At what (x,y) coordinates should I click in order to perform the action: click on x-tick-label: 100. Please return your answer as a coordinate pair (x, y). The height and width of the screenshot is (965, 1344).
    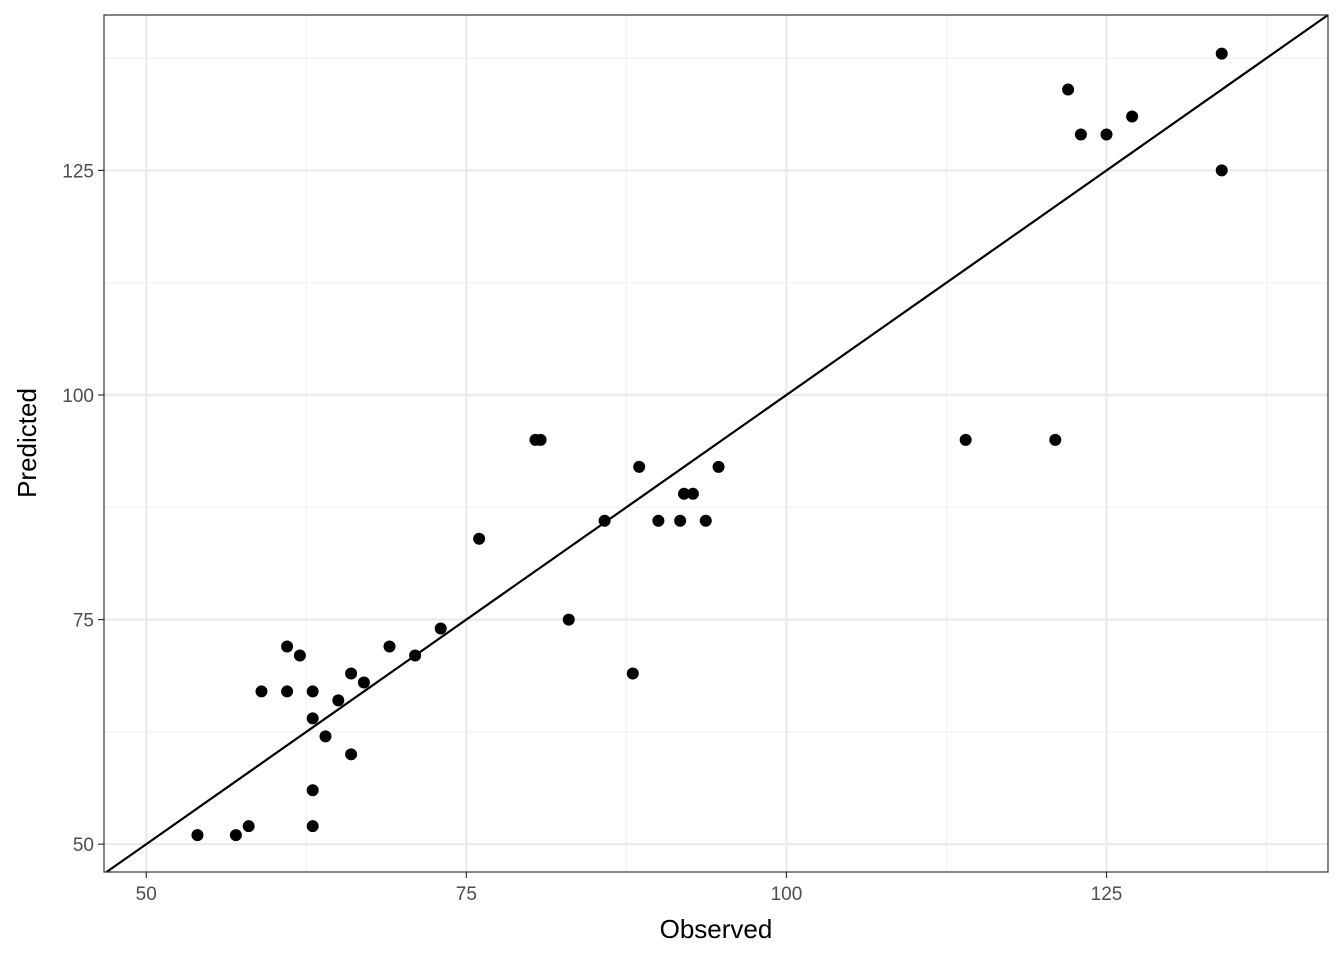
    Looking at the image, I should click on (787, 894).